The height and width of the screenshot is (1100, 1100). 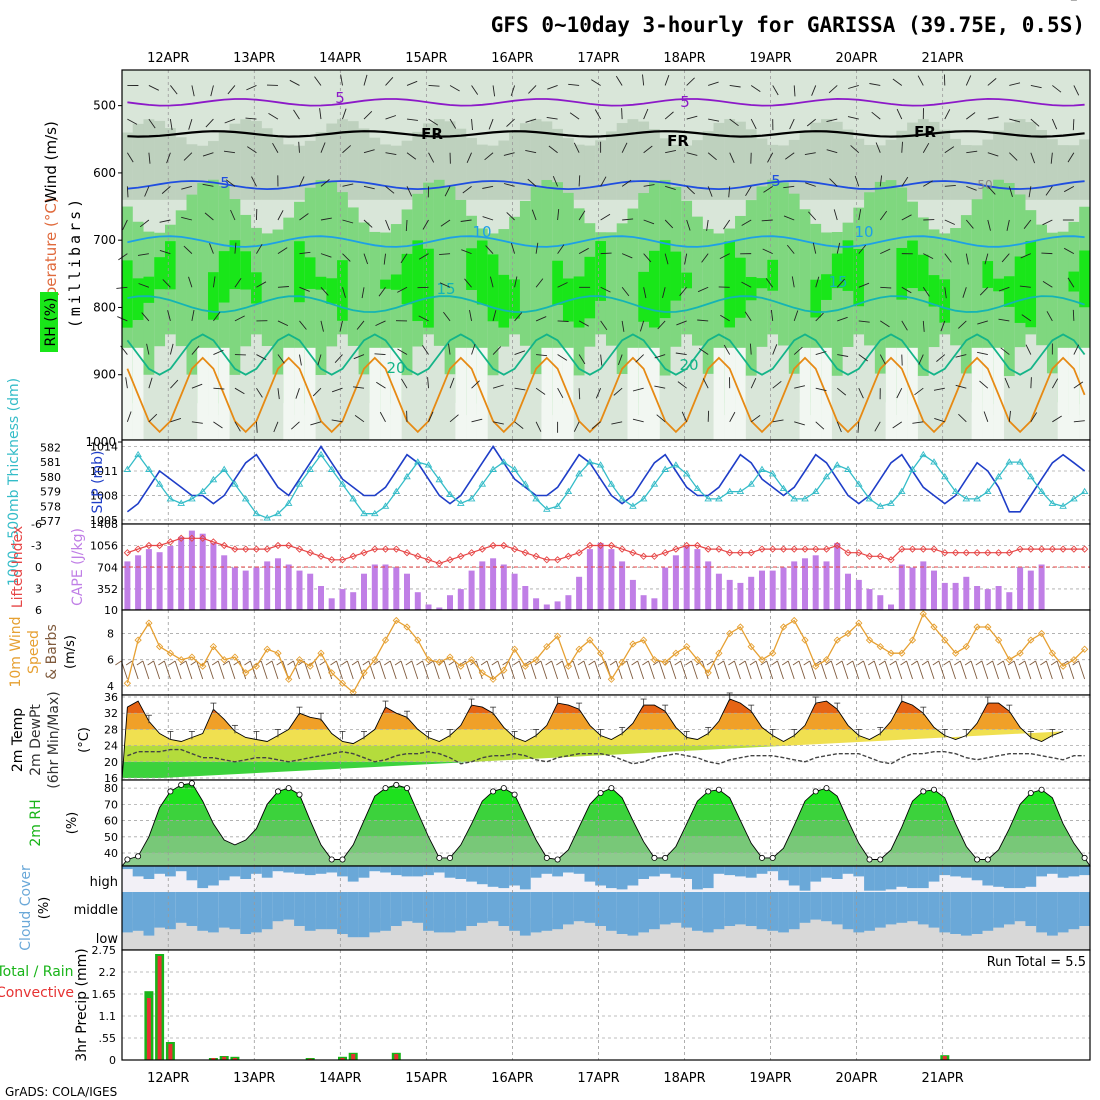 I want to click on rh-tick-label: 40, so click(x=111, y=853).